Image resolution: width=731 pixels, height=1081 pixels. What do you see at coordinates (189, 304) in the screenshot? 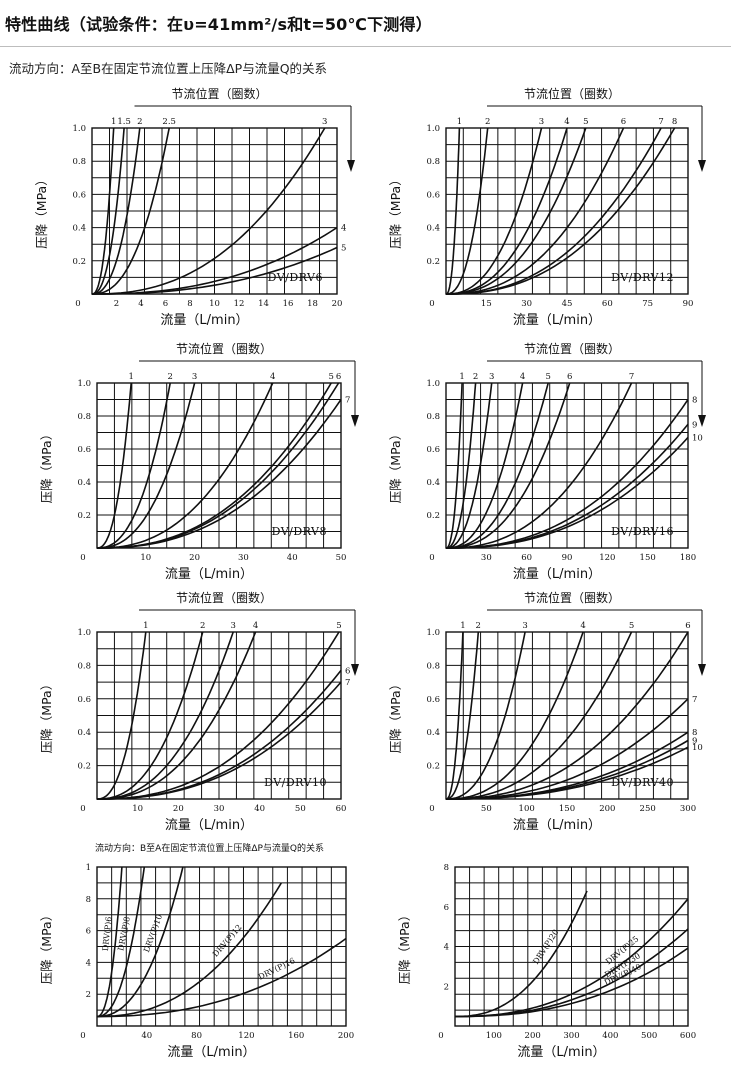
I see `x-tick-label: 8` at bounding box center [189, 304].